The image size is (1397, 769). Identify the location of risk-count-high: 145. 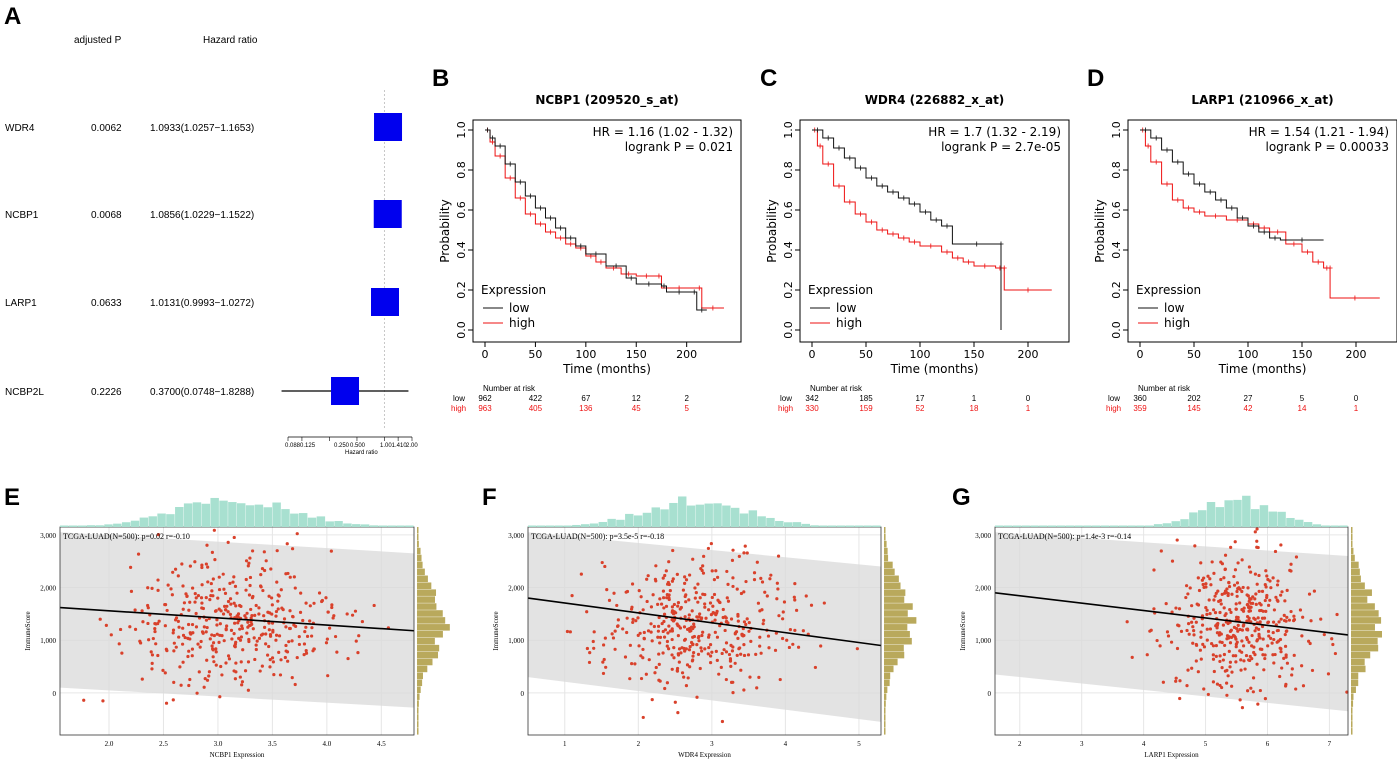
(1194, 408).